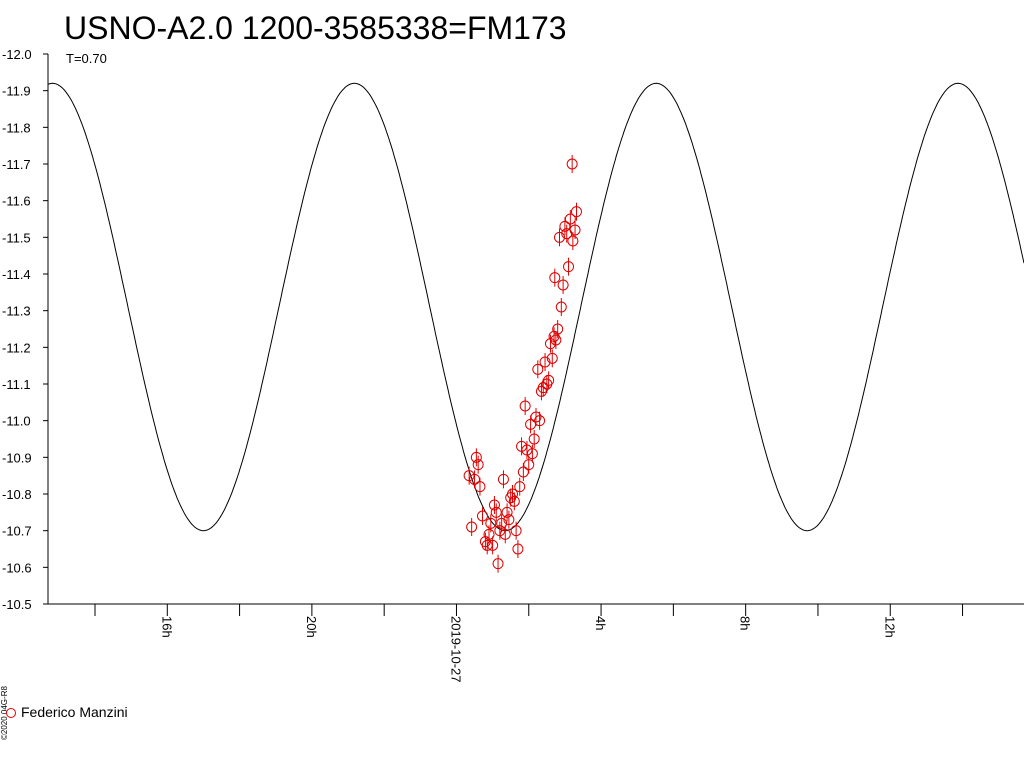  I want to click on y-tick-label: -11.1, so click(16, 384).